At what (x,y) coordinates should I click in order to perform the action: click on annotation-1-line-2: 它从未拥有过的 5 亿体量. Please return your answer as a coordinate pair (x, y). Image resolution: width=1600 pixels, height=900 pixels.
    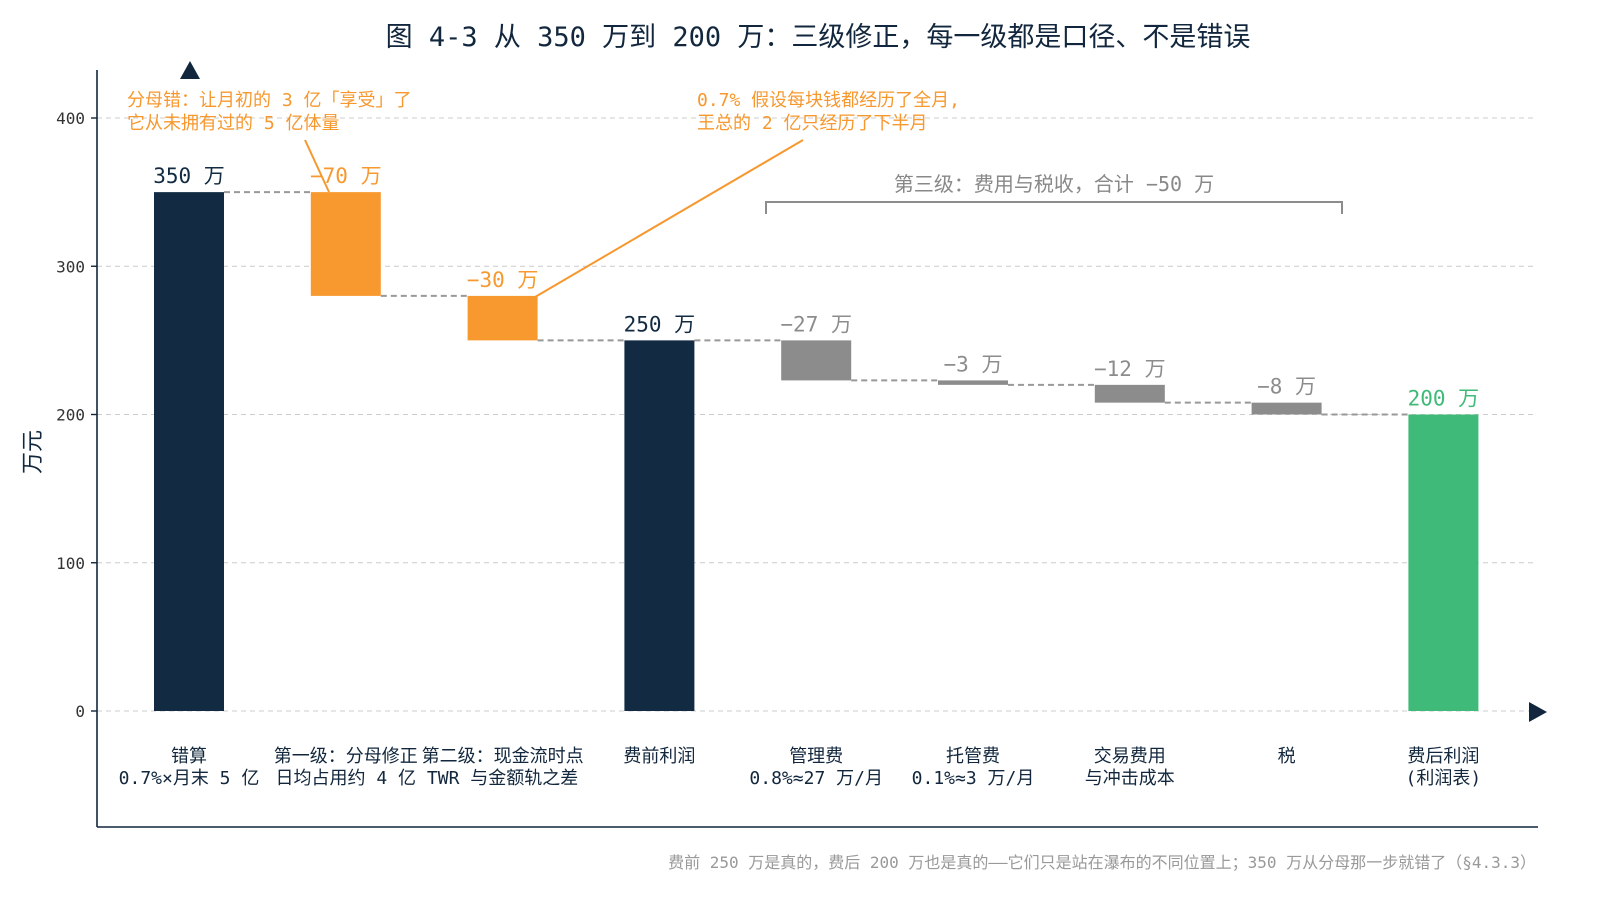
    Looking at the image, I should click on (233, 123).